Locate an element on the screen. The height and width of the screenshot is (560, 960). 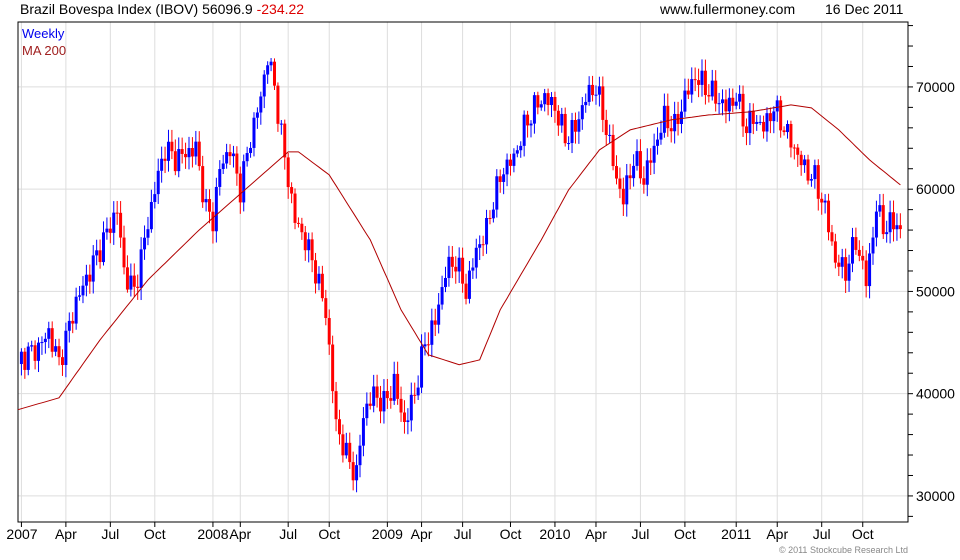
x-tick-label: 2008 is located at coordinates (212, 534).